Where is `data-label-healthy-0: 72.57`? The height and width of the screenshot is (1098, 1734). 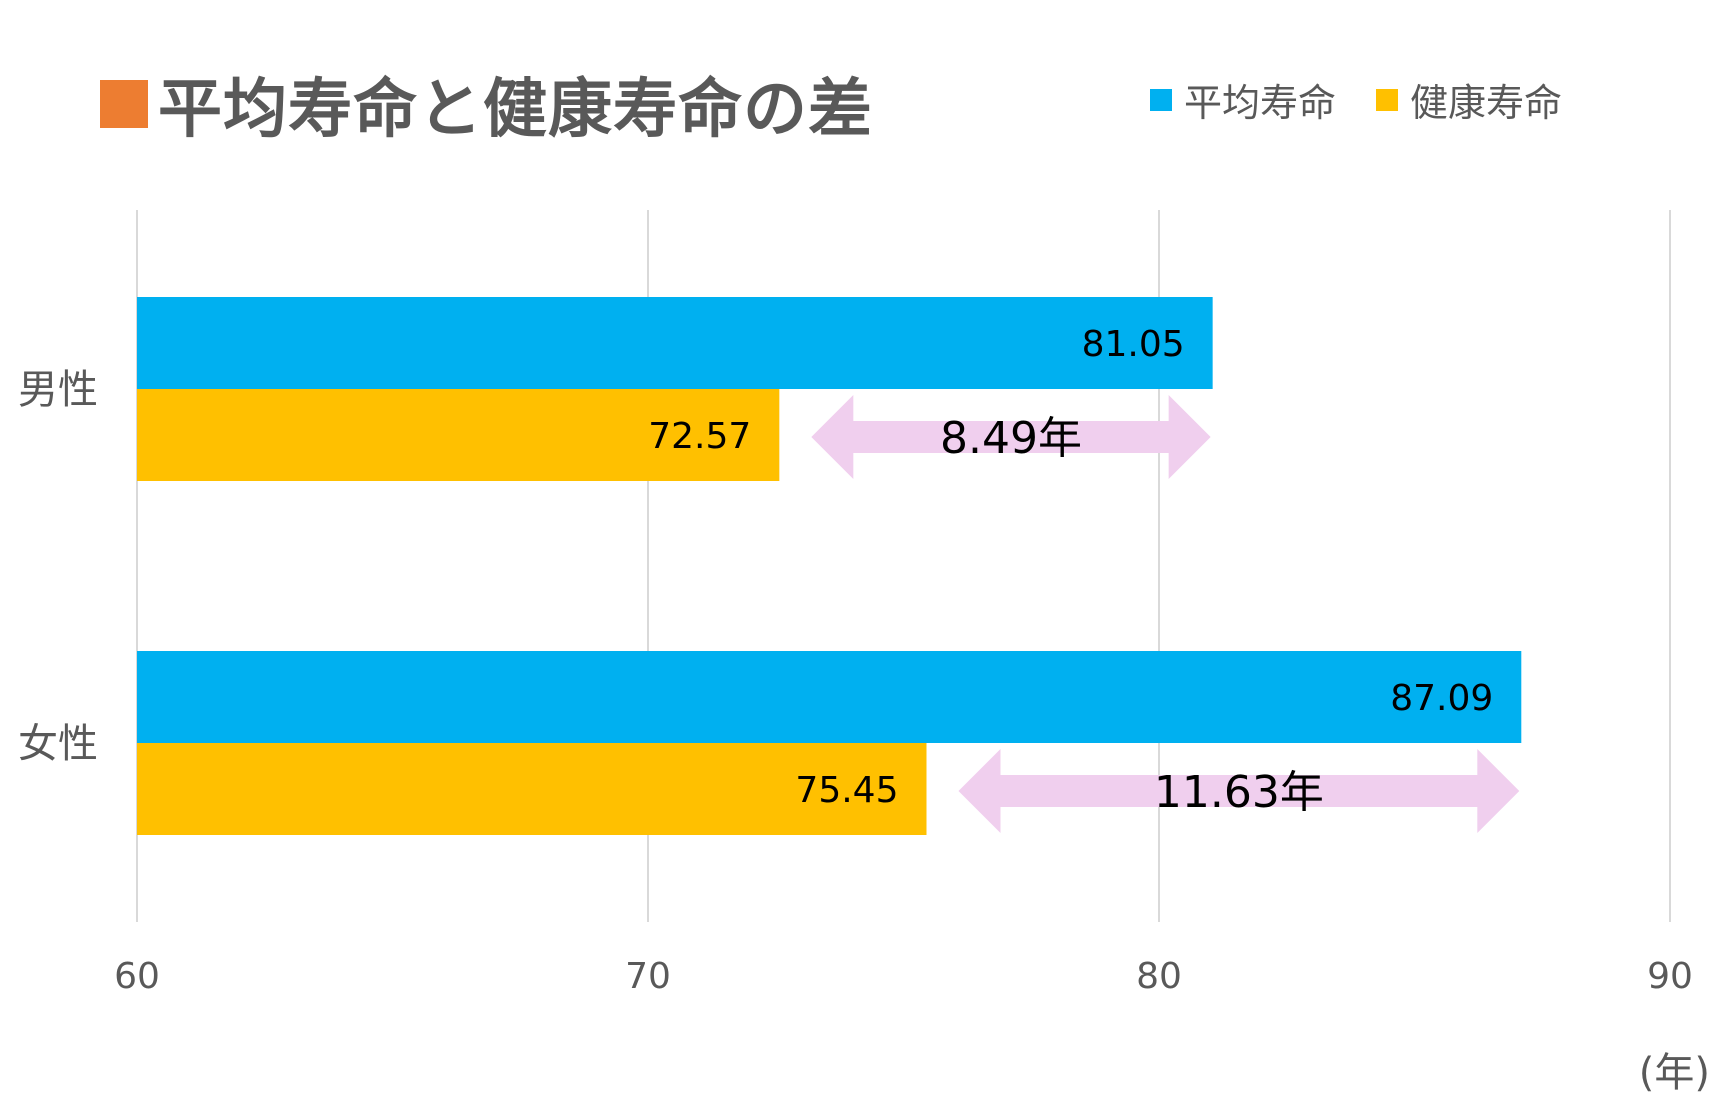 data-label-healthy-0: 72.57 is located at coordinates (699, 436).